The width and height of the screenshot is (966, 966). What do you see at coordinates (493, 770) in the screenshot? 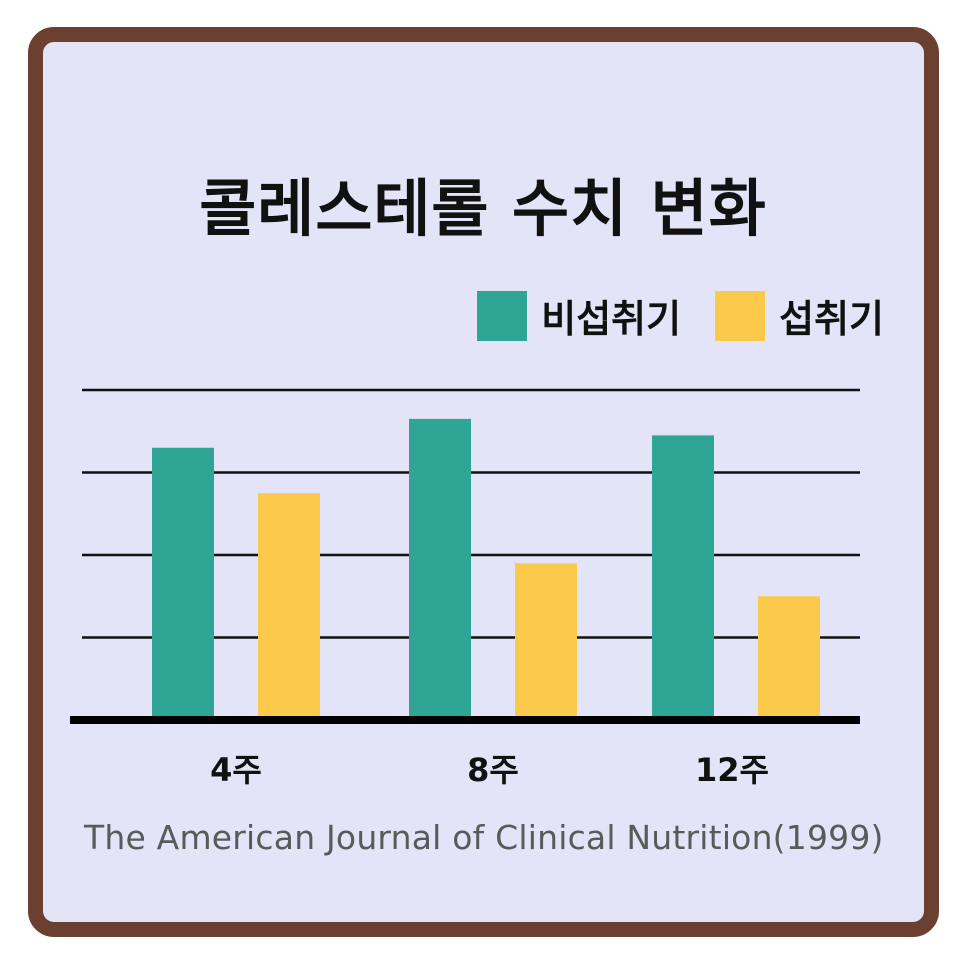
I see `x-tick-label: 8주` at bounding box center [493, 770].